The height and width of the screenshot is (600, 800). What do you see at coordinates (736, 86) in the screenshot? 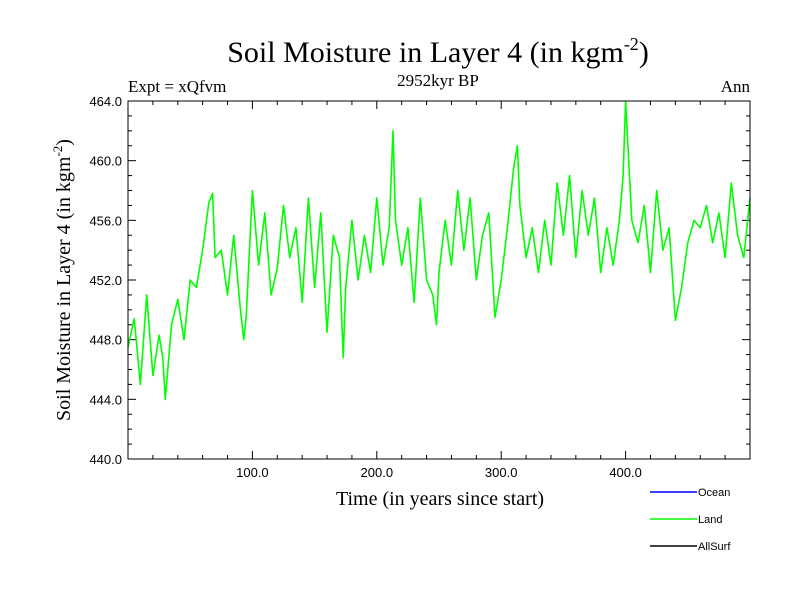
I see `season-label: Ann` at bounding box center [736, 86].